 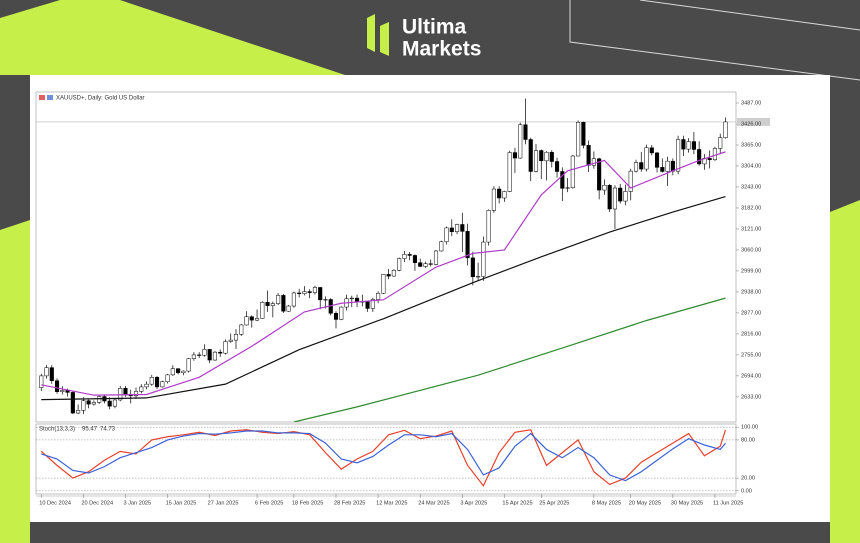 I want to click on logo-mark, so click(x=384, y=39).